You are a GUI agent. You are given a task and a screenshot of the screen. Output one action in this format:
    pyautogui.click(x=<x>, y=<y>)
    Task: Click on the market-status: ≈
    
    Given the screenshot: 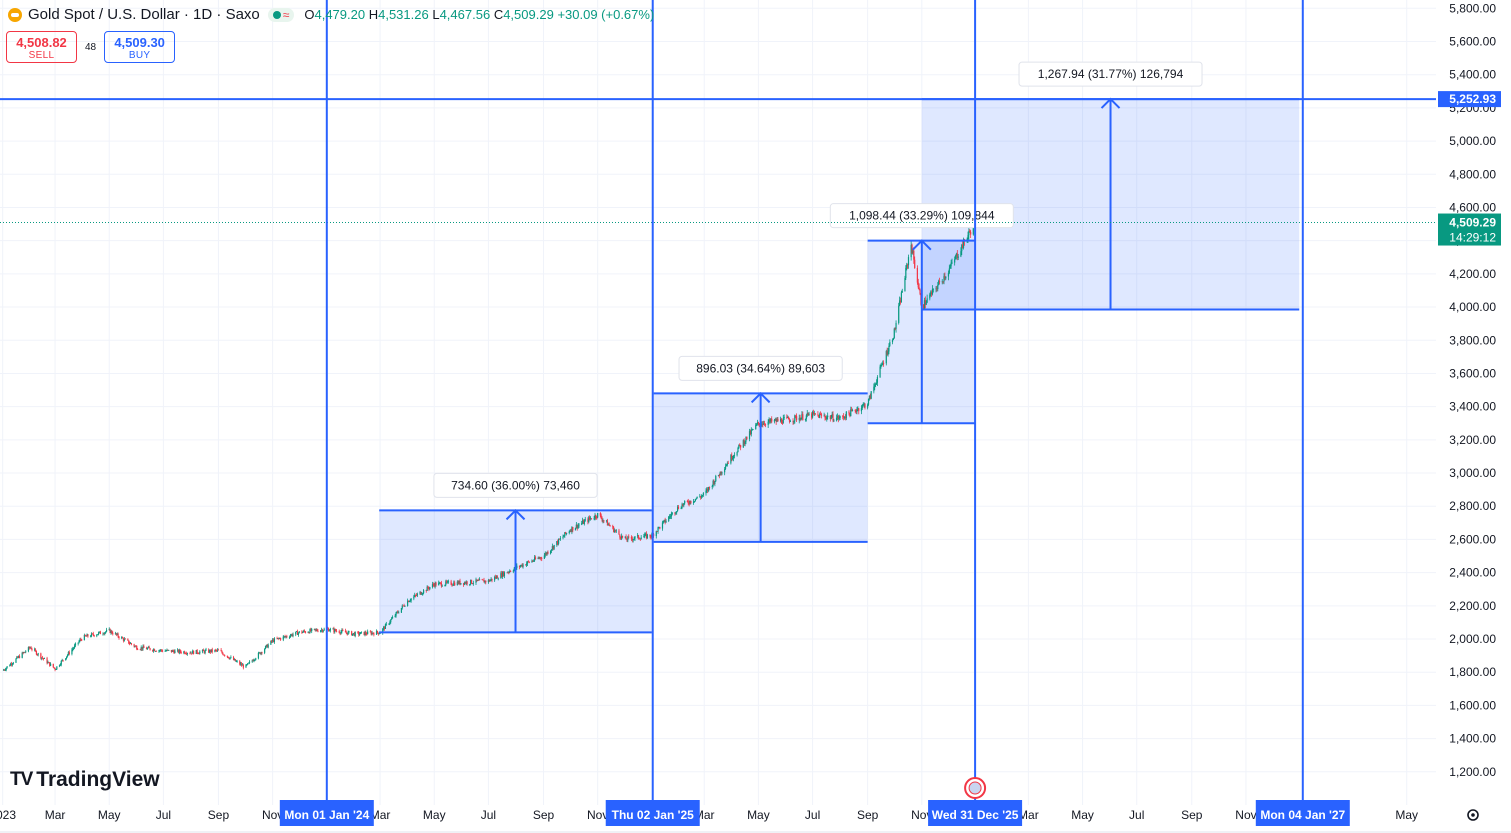 What is the action you would take?
    pyautogui.click(x=281, y=14)
    